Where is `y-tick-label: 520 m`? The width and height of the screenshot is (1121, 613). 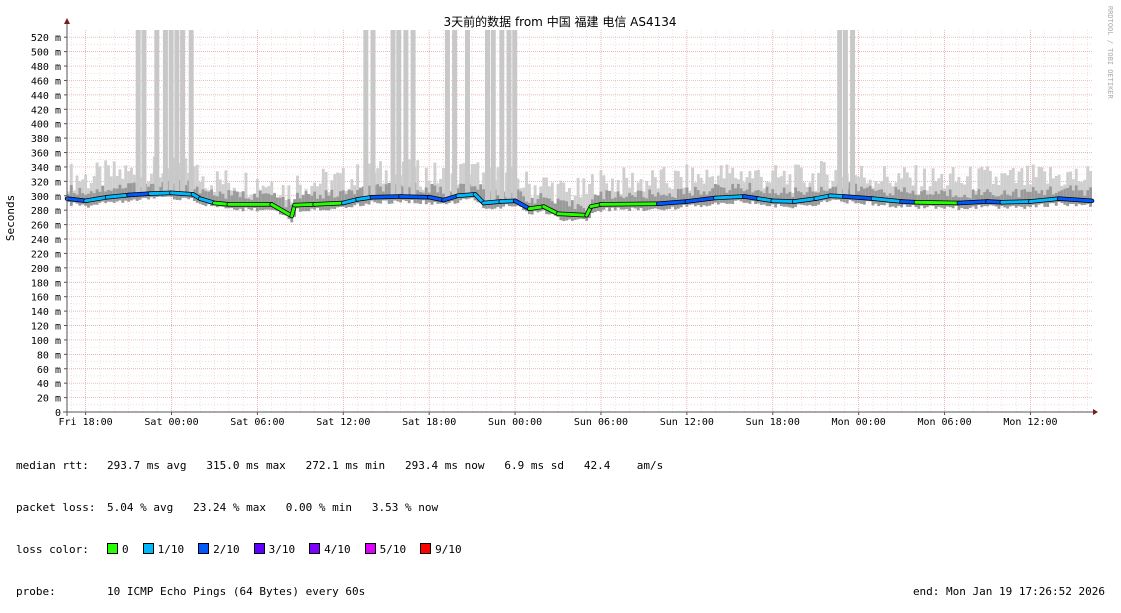 y-tick-label: 520 m is located at coordinates (46, 38).